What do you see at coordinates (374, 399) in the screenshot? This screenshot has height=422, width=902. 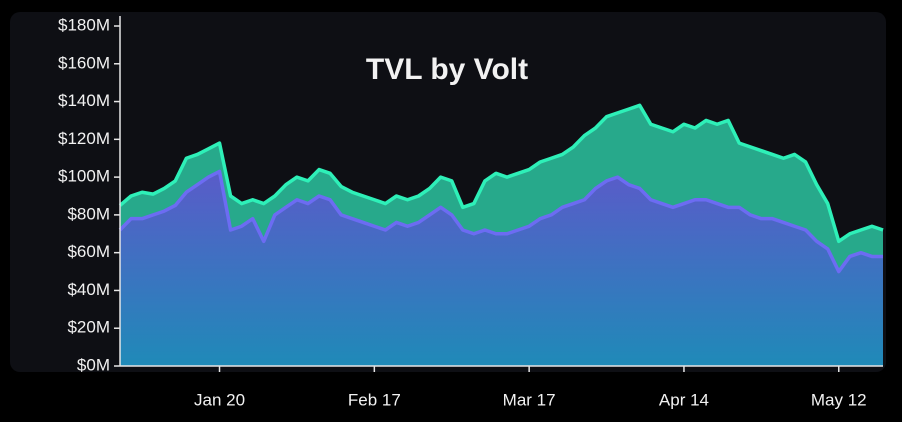 I see `x-tick-label: Feb 17` at bounding box center [374, 399].